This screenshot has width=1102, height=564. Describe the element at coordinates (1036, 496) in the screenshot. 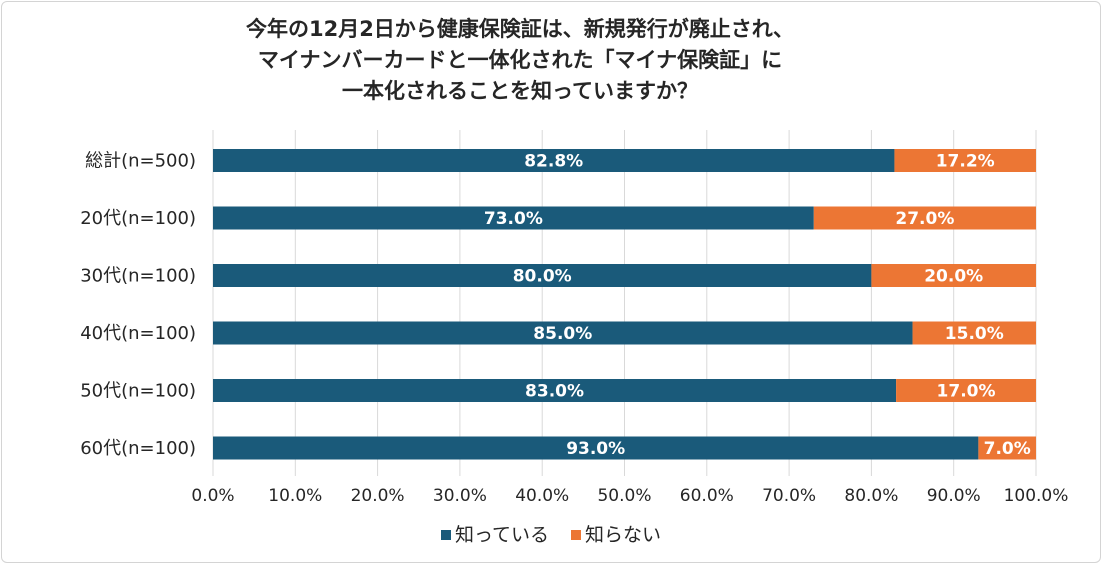

I see `x-tick-label: 100.0%` at that location.